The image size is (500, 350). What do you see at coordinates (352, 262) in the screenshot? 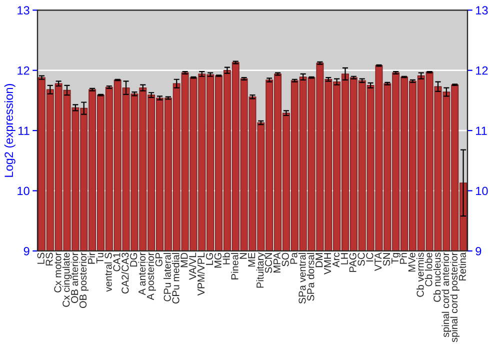
I see `x-tick-label: PAG` at bounding box center [352, 262].